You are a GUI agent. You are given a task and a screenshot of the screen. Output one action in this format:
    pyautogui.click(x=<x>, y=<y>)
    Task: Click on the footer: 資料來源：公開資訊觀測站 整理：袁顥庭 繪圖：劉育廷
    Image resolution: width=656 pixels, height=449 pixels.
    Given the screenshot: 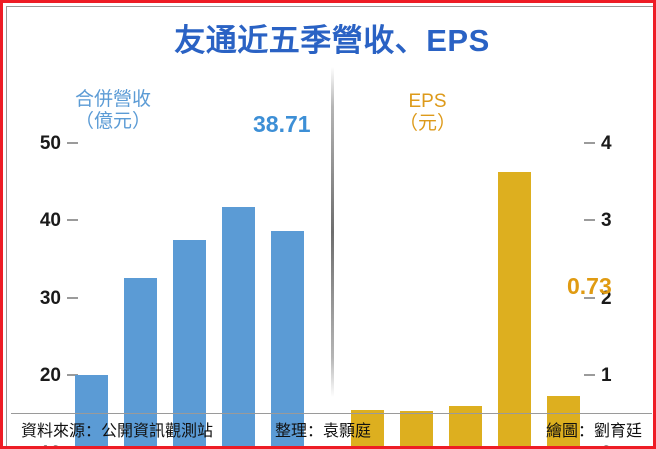 What is the action you would take?
    pyautogui.click(x=331, y=428)
    